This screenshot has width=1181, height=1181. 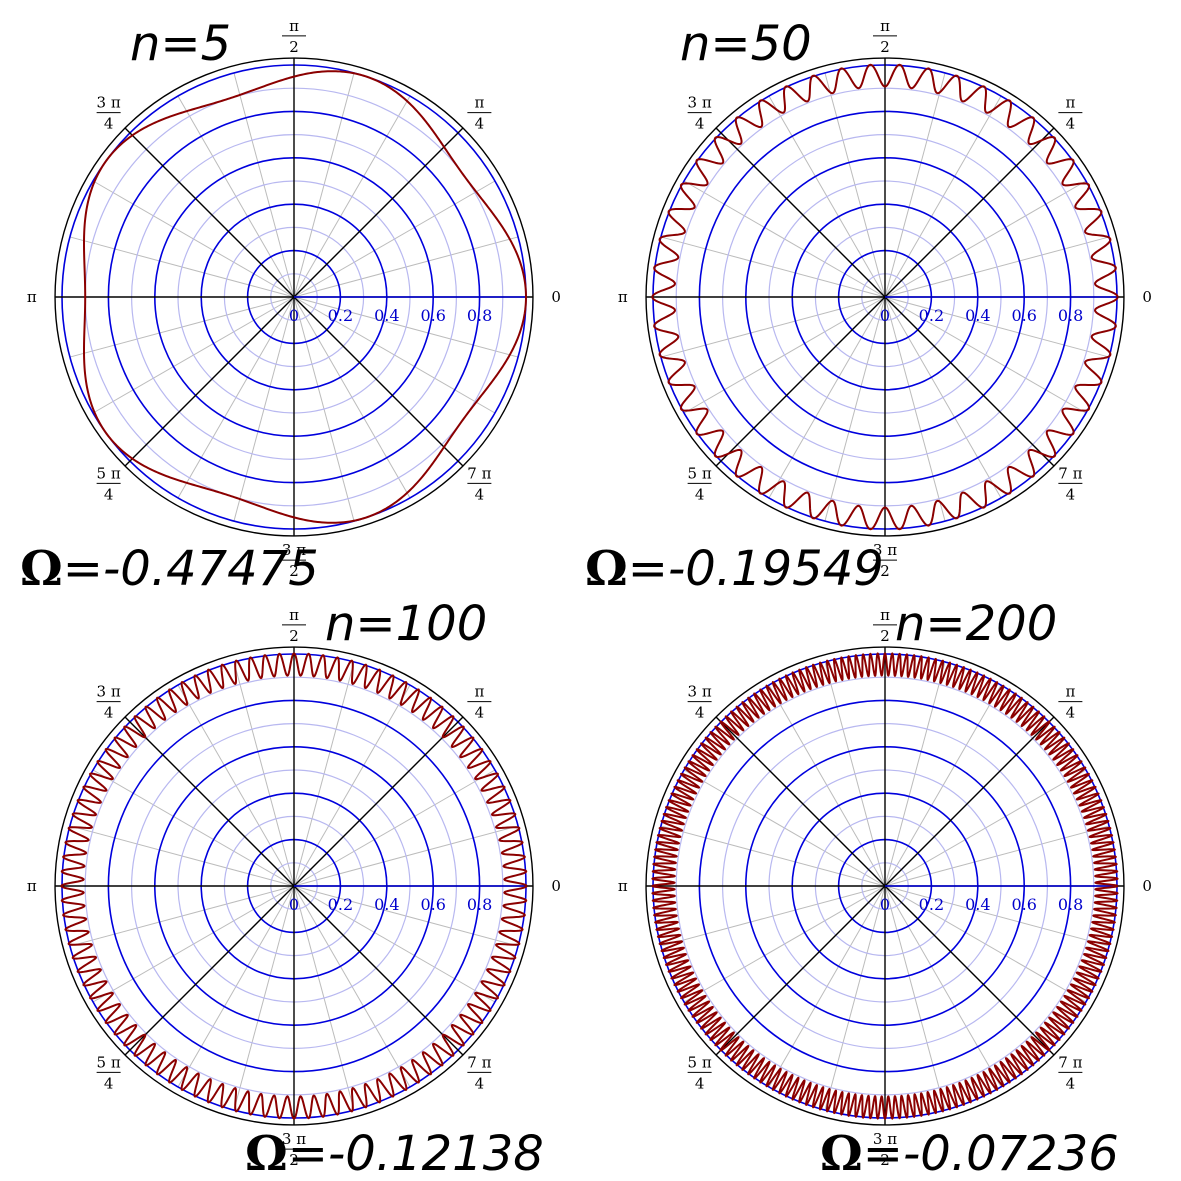 I want to click on radial-tick-label: 0.8, so click(x=1070, y=904).